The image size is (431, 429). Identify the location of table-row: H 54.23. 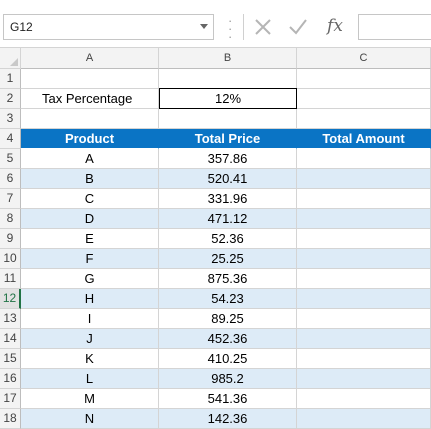
(226, 299).